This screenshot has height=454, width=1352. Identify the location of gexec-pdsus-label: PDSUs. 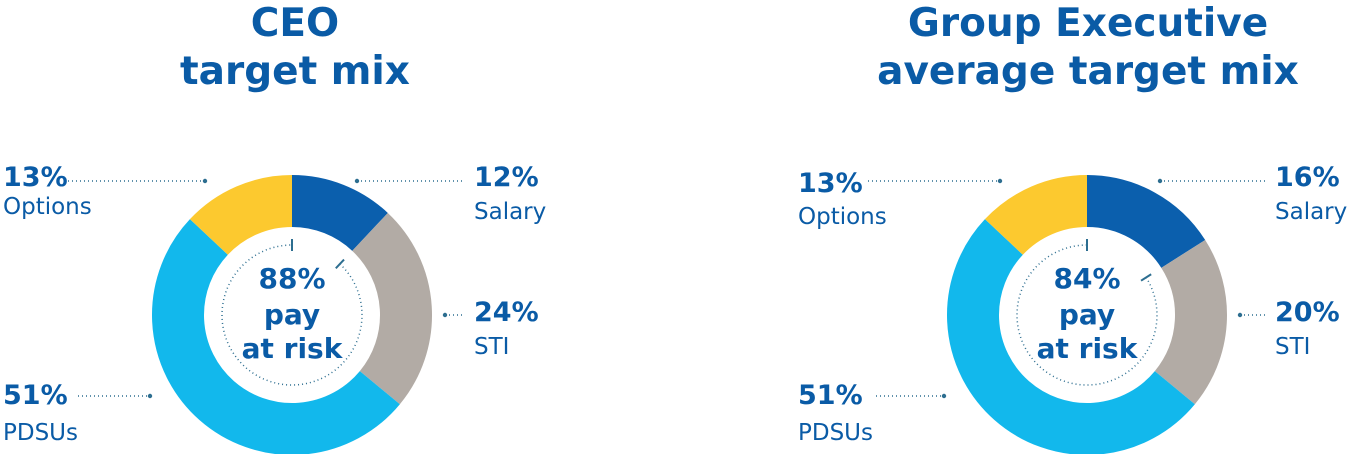
(835, 433).